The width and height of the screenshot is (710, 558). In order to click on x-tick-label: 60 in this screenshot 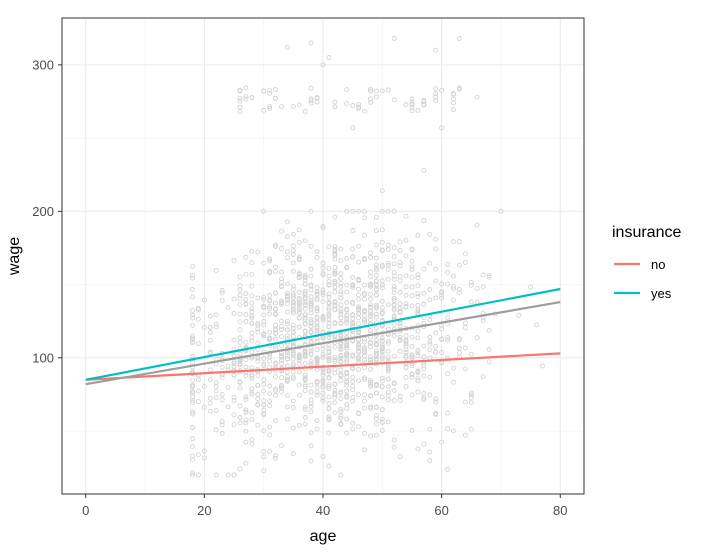, I will do `click(441, 510)`.